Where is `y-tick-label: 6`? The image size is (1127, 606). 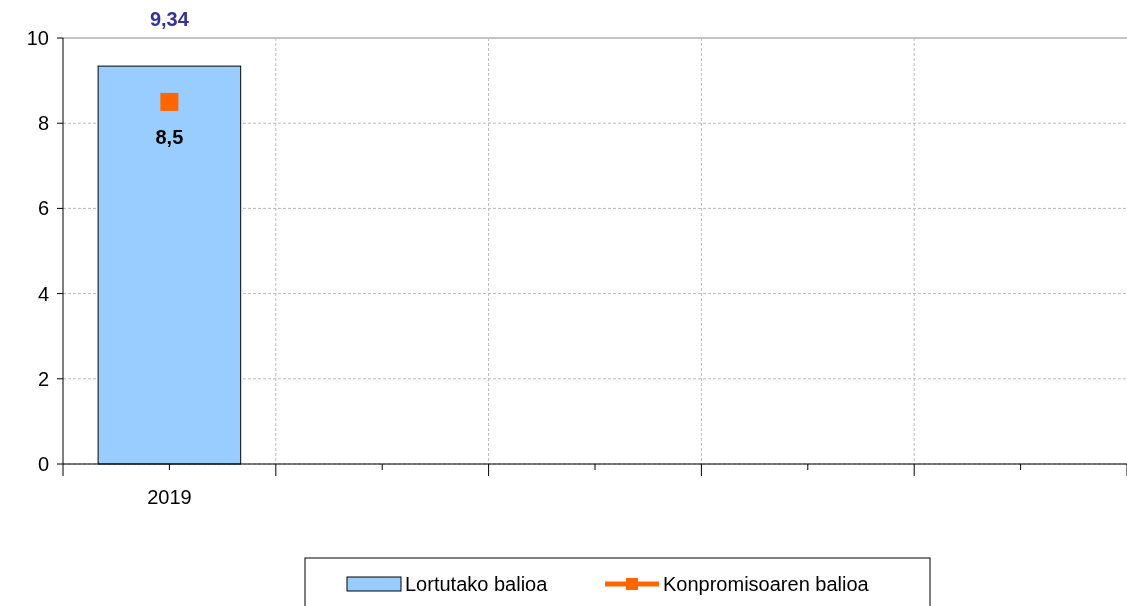
y-tick-label: 6 is located at coordinates (43, 208).